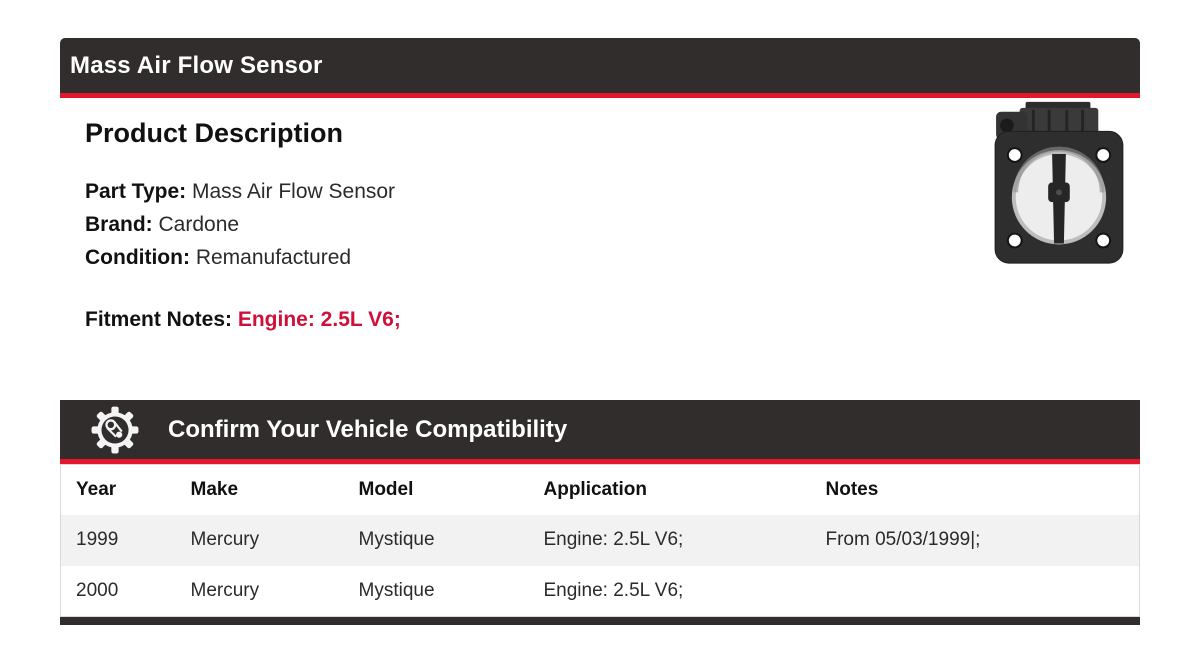 The height and width of the screenshot is (671, 1200). I want to click on condition-label: Condition:, so click(137, 257).